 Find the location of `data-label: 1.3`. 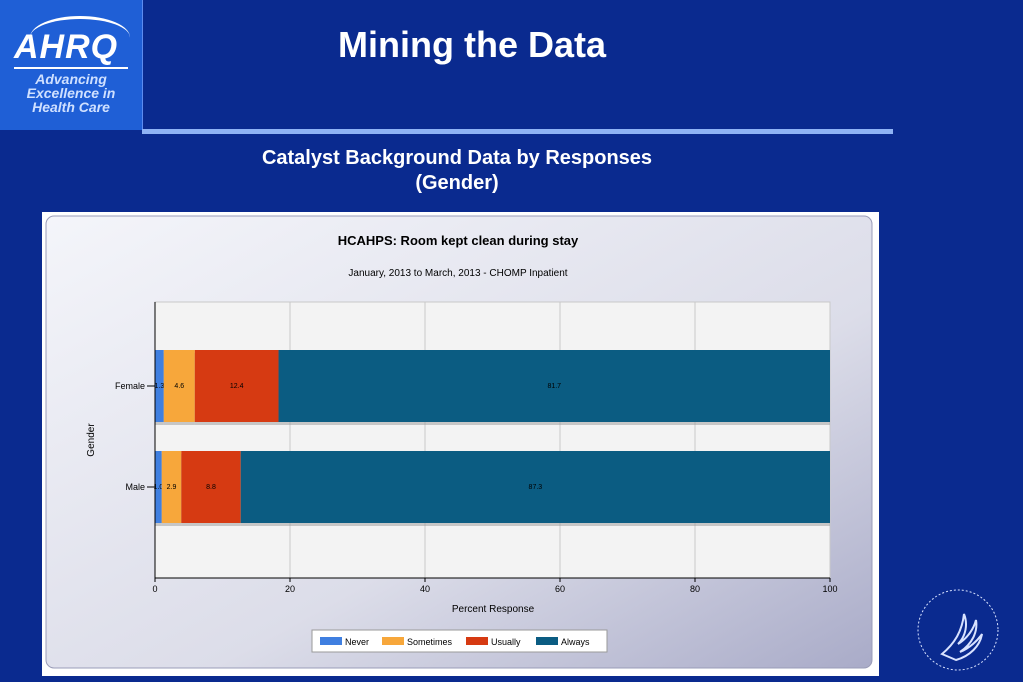

data-label: 1.3 is located at coordinates (160, 386).